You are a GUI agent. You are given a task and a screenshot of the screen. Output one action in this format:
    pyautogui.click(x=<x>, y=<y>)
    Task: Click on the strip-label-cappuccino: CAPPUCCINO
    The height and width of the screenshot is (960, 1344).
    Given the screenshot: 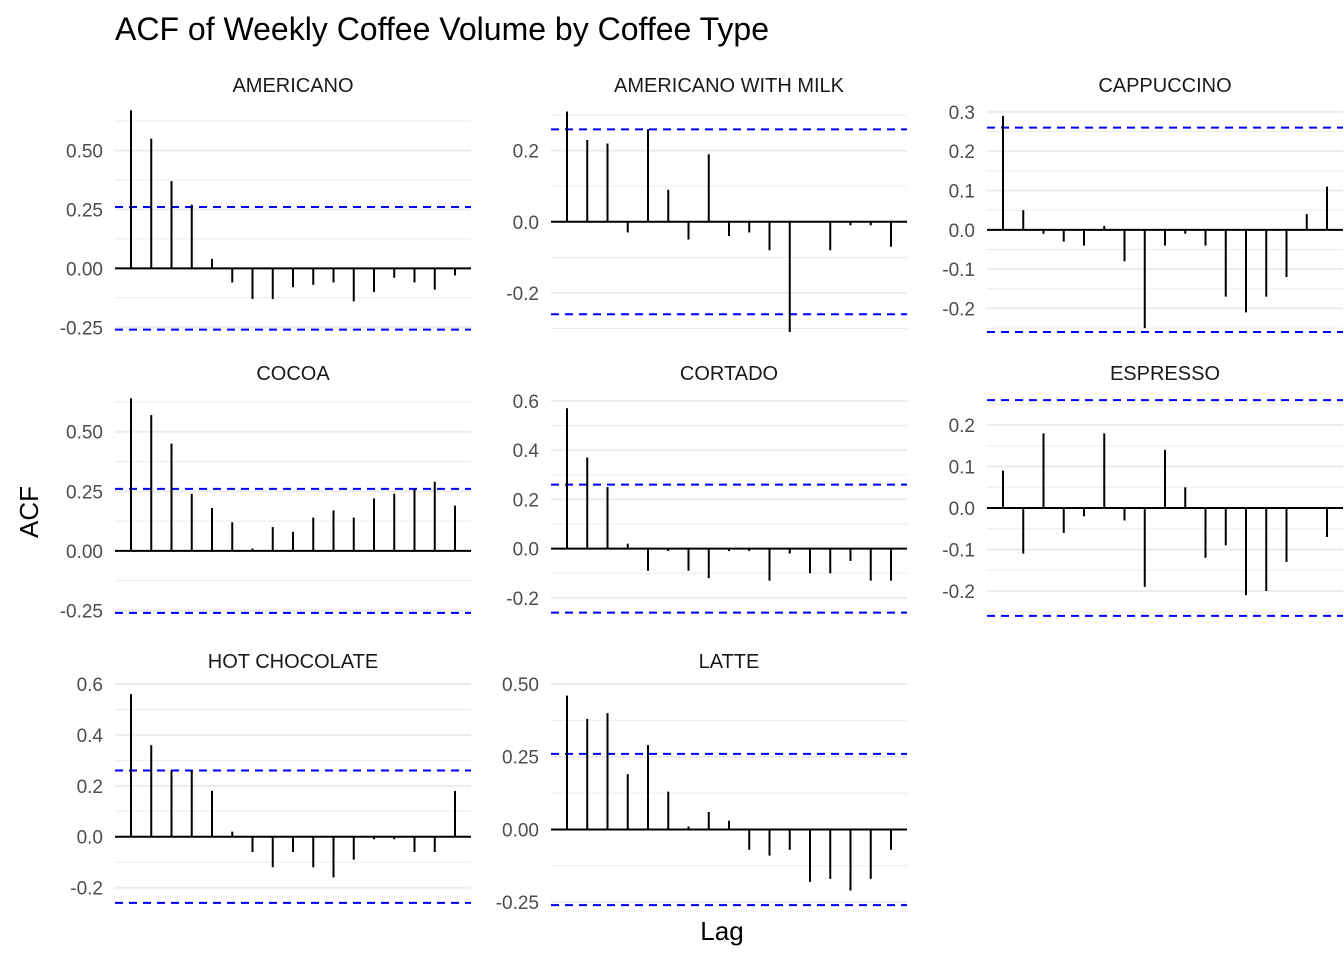 What is the action you would take?
    pyautogui.click(x=1164, y=86)
    